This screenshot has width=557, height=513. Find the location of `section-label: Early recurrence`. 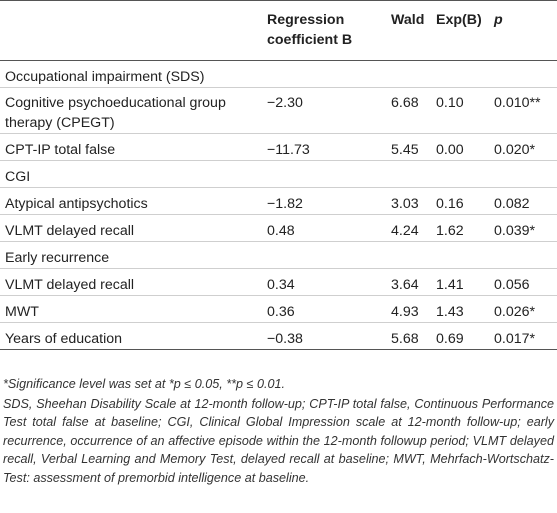

section-label: Early recurrence is located at coordinates (278, 255).